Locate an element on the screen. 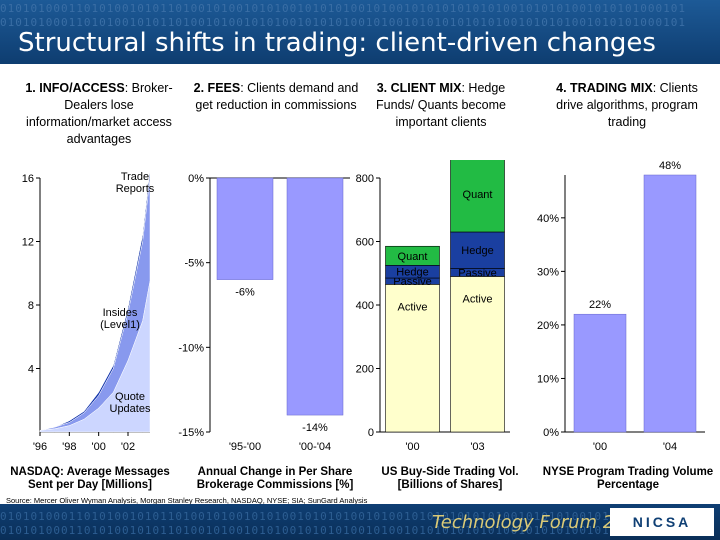 This screenshot has width=720, height=540. footer-band is located at coordinates (360, 522).